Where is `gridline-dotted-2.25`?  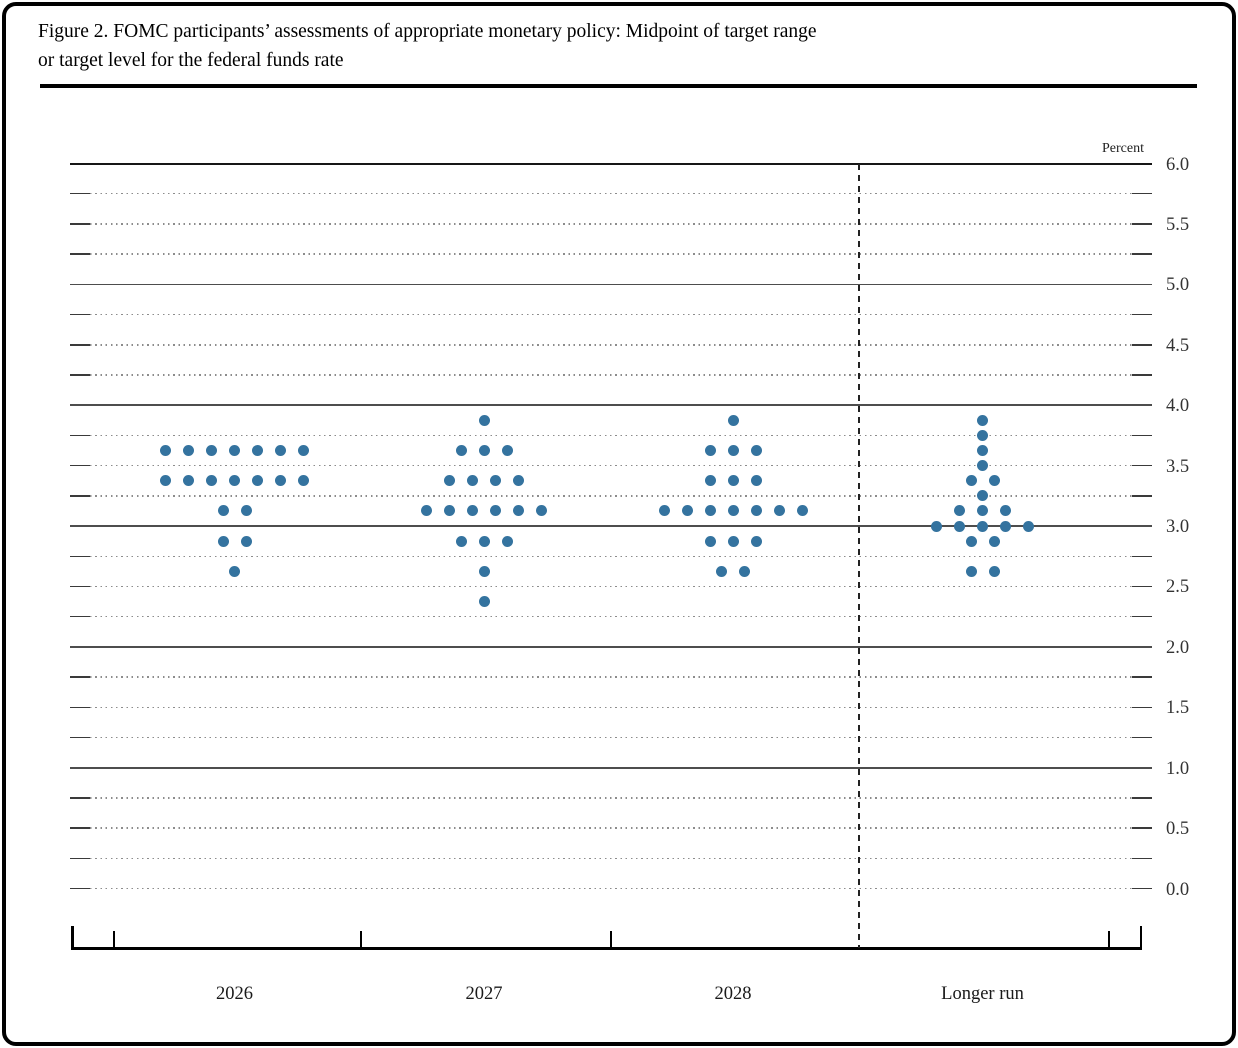
gridline-dotted-2.25 is located at coordinates (611, 616).